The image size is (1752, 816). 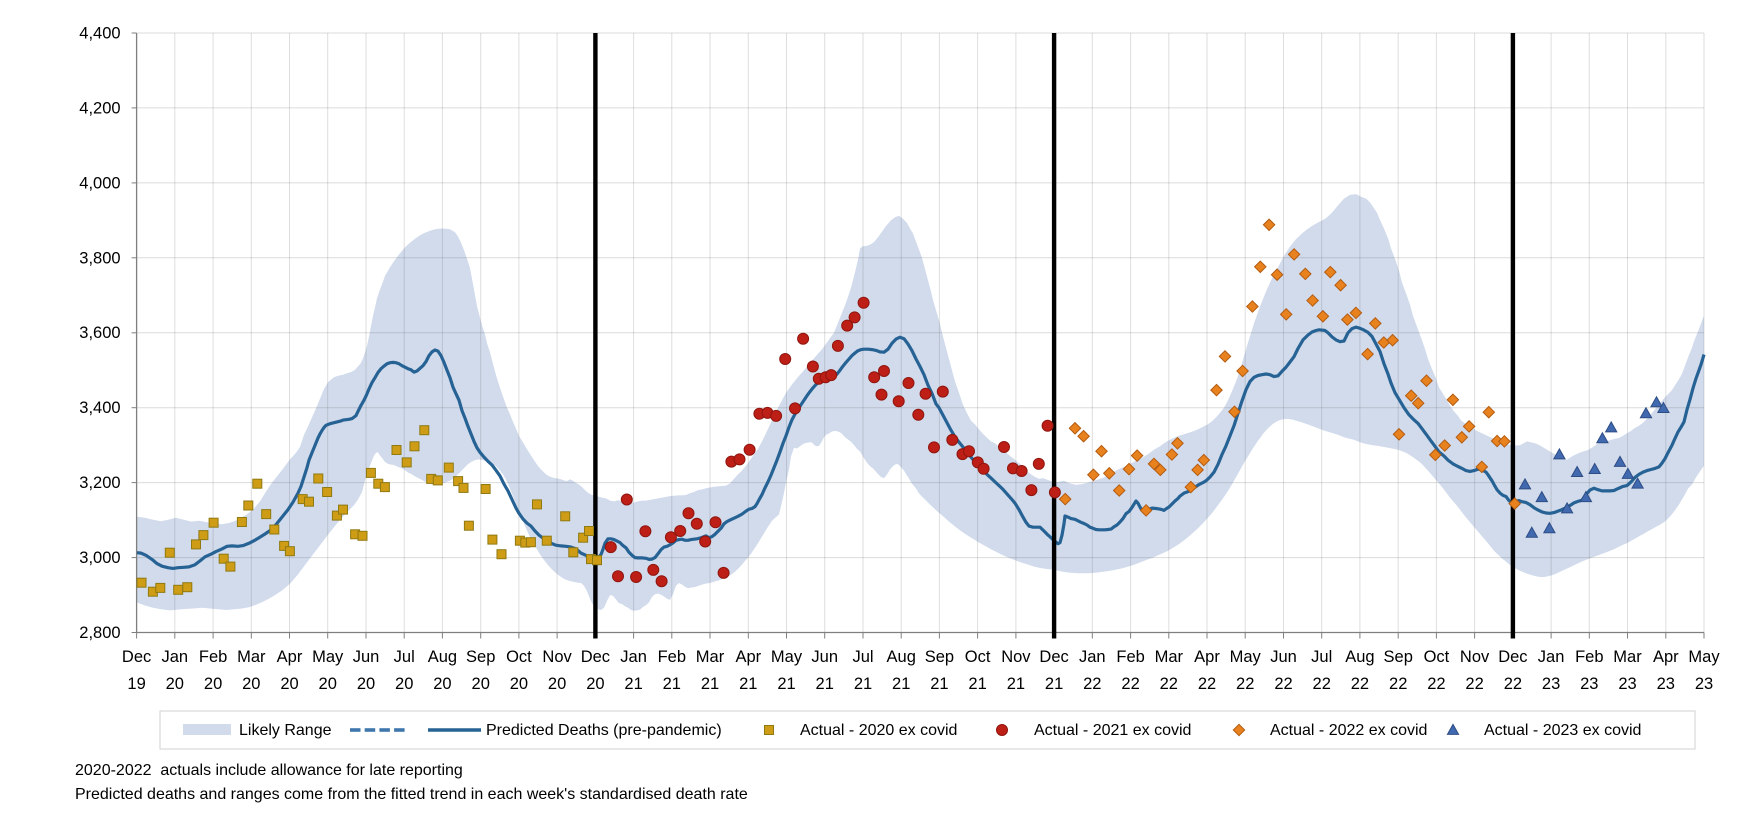 What do you see at coordinates (99, 183) in the screenshot?
I see `svg-text: 4,000` at bounding box center [99, 183].